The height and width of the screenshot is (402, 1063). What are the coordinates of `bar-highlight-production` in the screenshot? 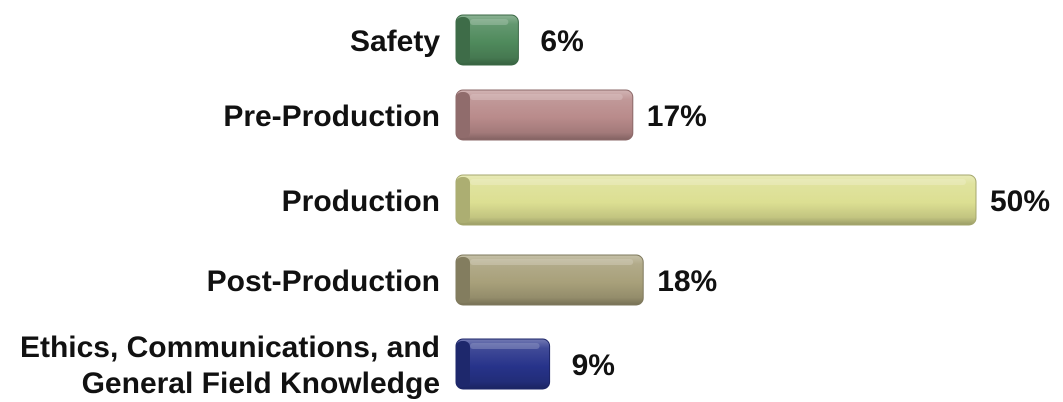 It's located at (718, 182).